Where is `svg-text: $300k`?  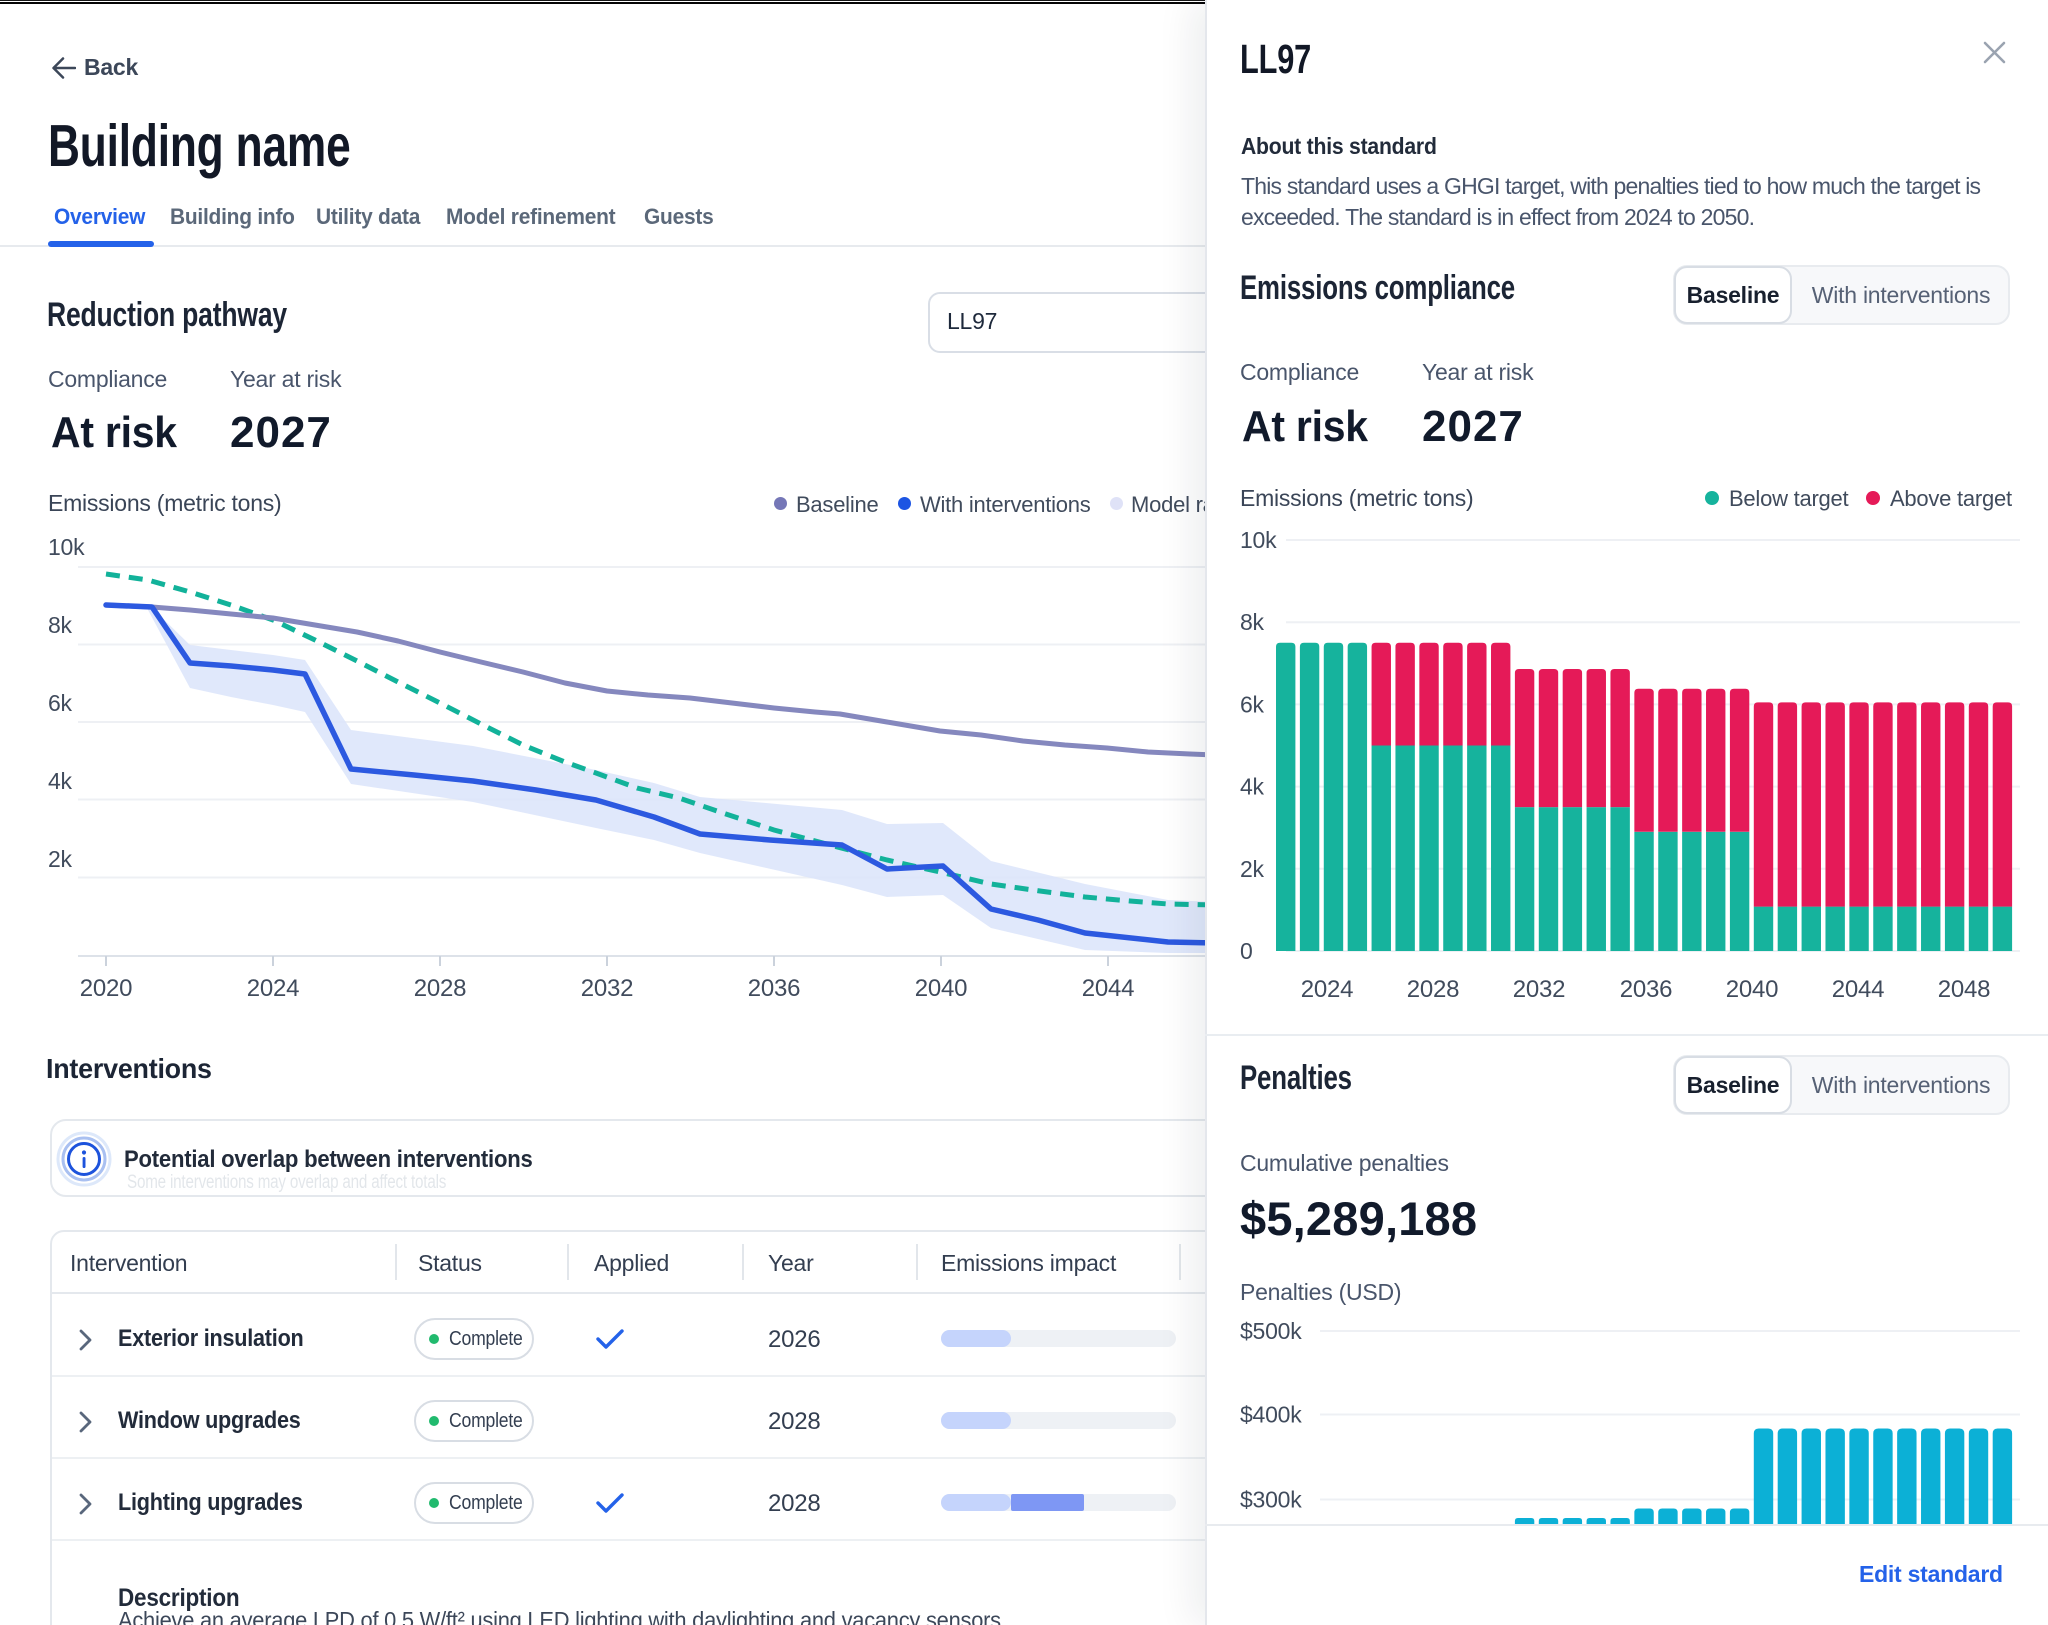
svg-text: $300k is located at coordinates (1271, 1500).